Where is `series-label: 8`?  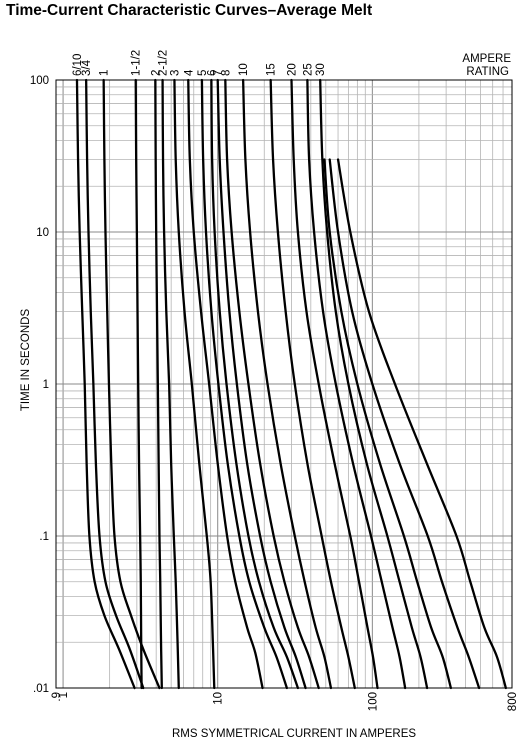
series-label: 8 is located at coordinates (226, 73).